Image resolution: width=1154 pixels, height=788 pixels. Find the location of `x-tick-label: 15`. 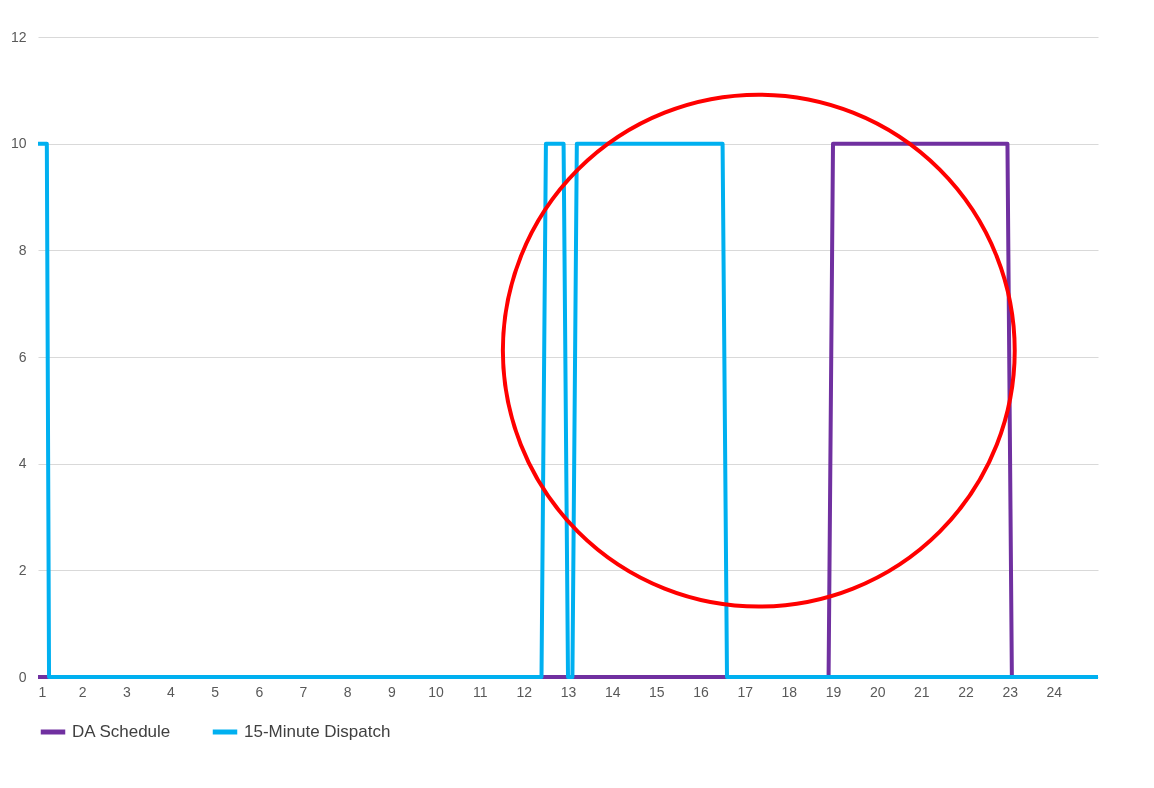

x-tick-label: 15 is located at coordinates (657, 691).